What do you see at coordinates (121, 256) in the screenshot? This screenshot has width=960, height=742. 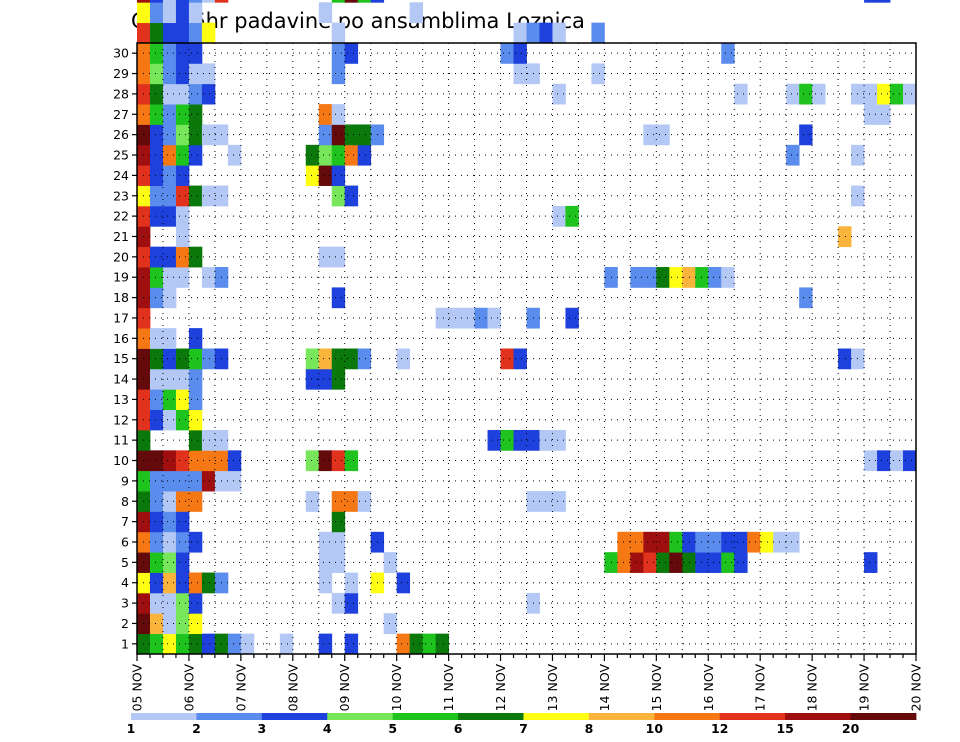 I see `y-tick-label: 20` at bounding box center [121, 256].